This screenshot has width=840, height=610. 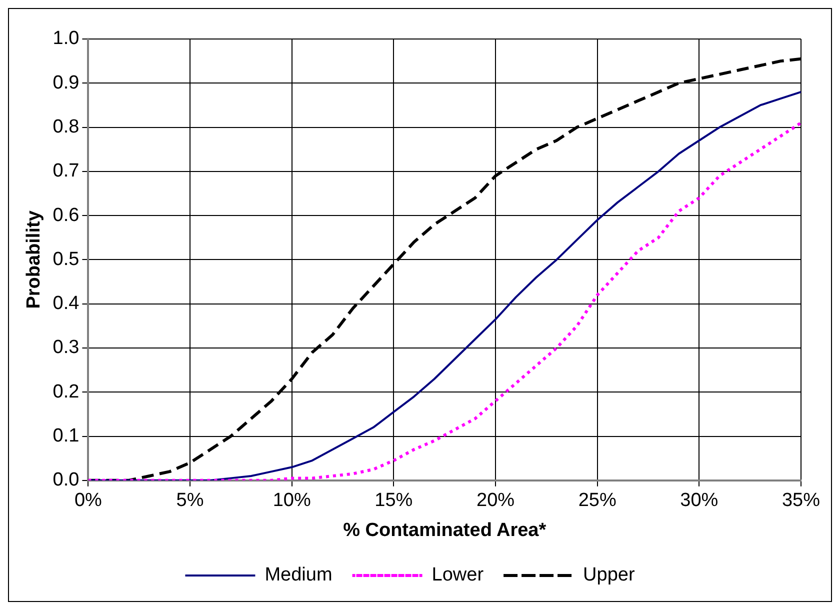 What do you see at coordinates (609, 575) in the screenshot?
I see `legend-label: Upper` at bounding box center [609, 575].